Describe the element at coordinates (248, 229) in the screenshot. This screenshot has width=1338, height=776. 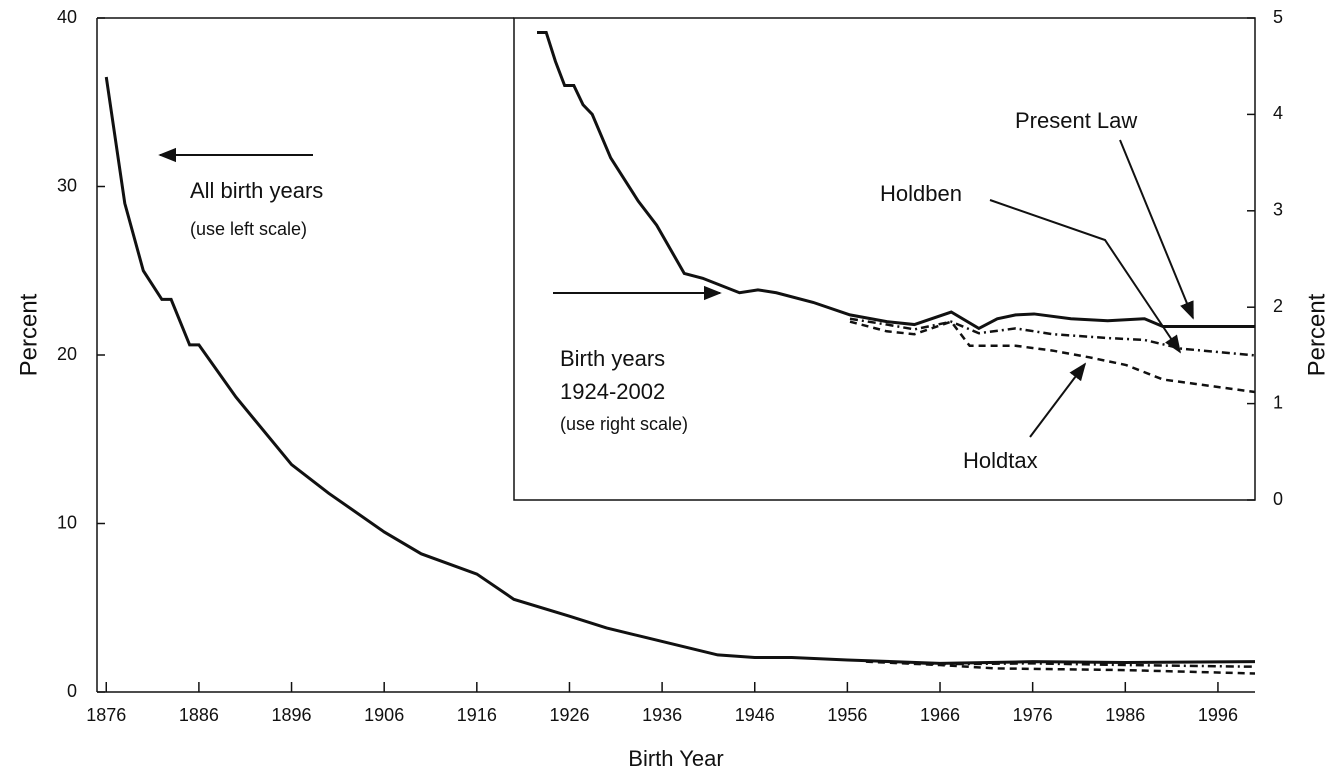
I see `annotation: (use left scale)` at that location.